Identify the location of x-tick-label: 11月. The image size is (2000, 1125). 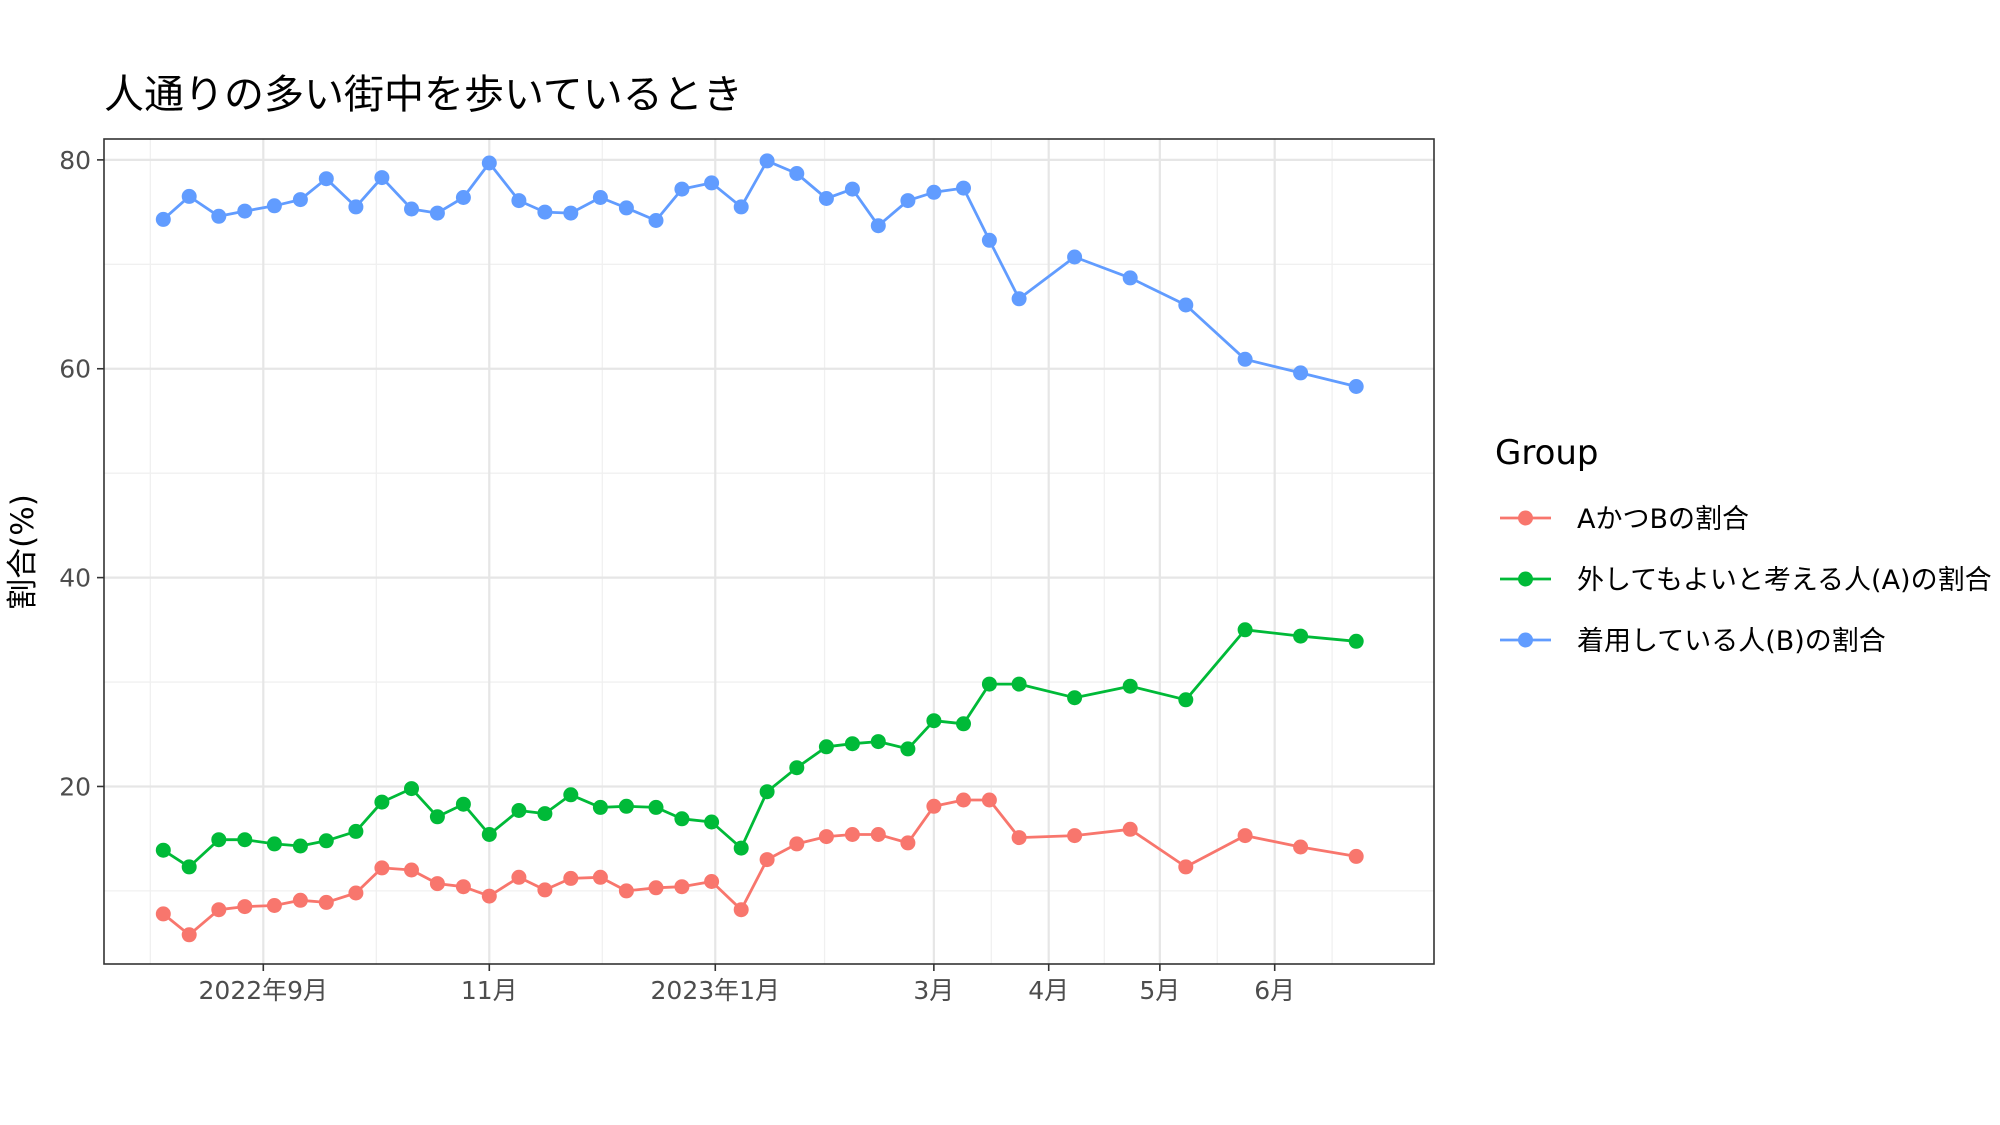
(489, 990).